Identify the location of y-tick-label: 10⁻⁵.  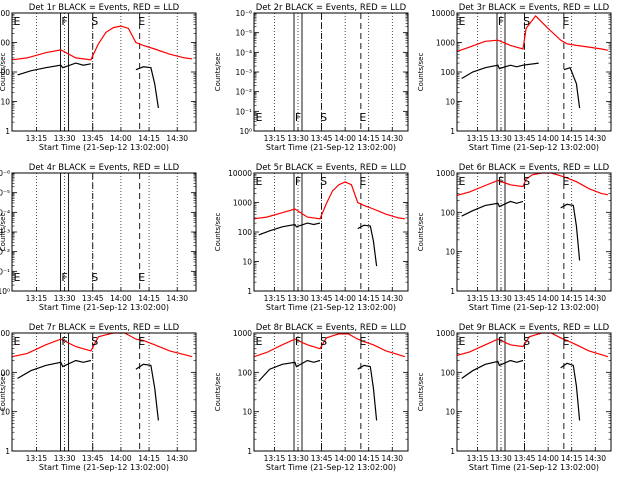
(5, 193).